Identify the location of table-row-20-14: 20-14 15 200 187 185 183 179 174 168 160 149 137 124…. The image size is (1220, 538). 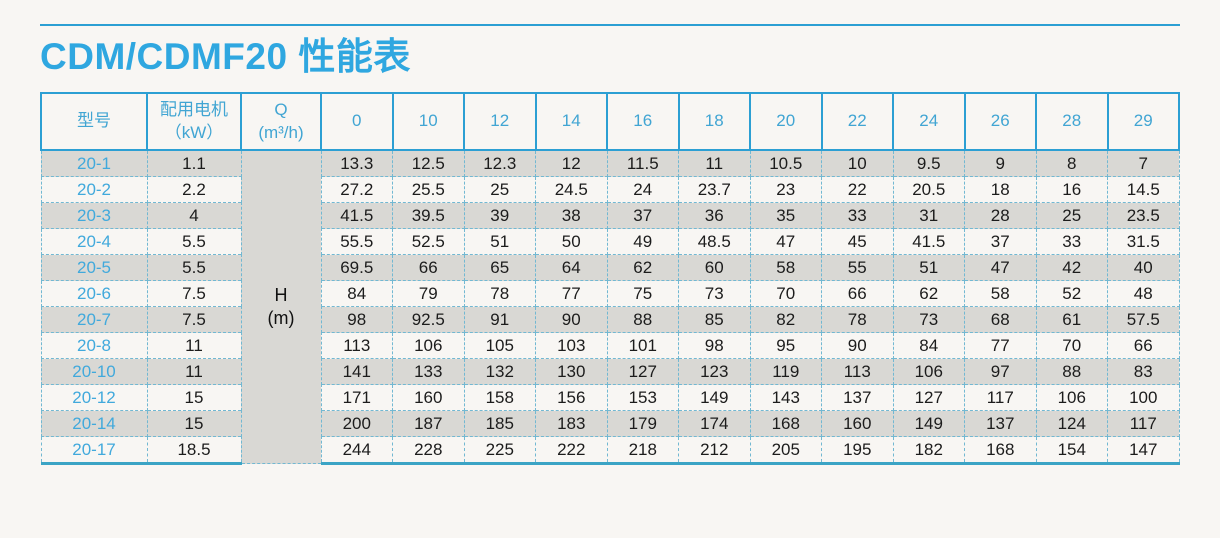
(610, 423).